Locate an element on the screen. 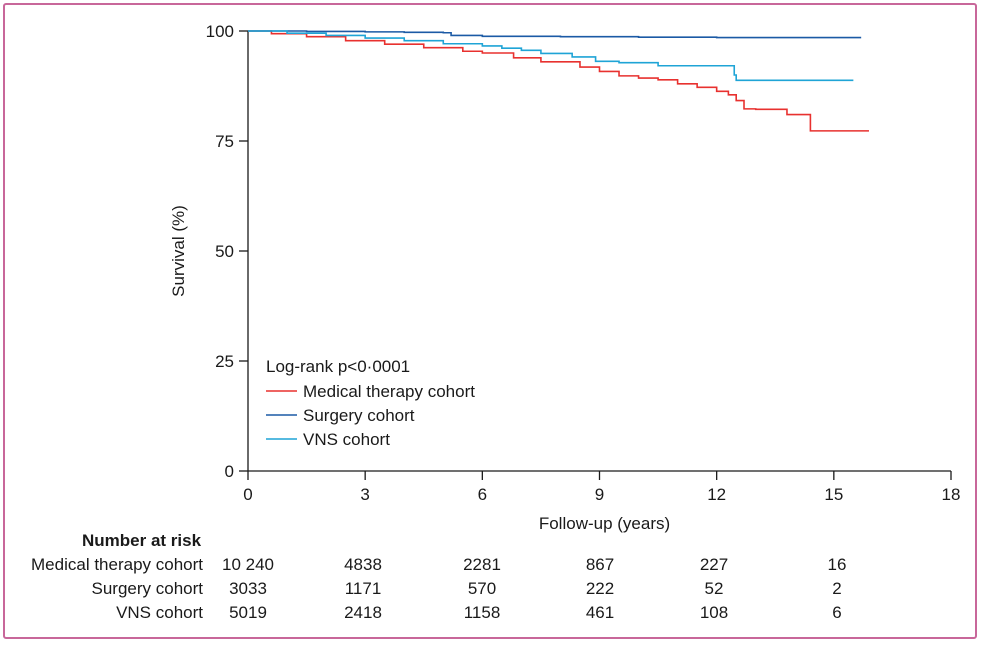  y-tick-label: 50 is located at coordinates (224, 251).